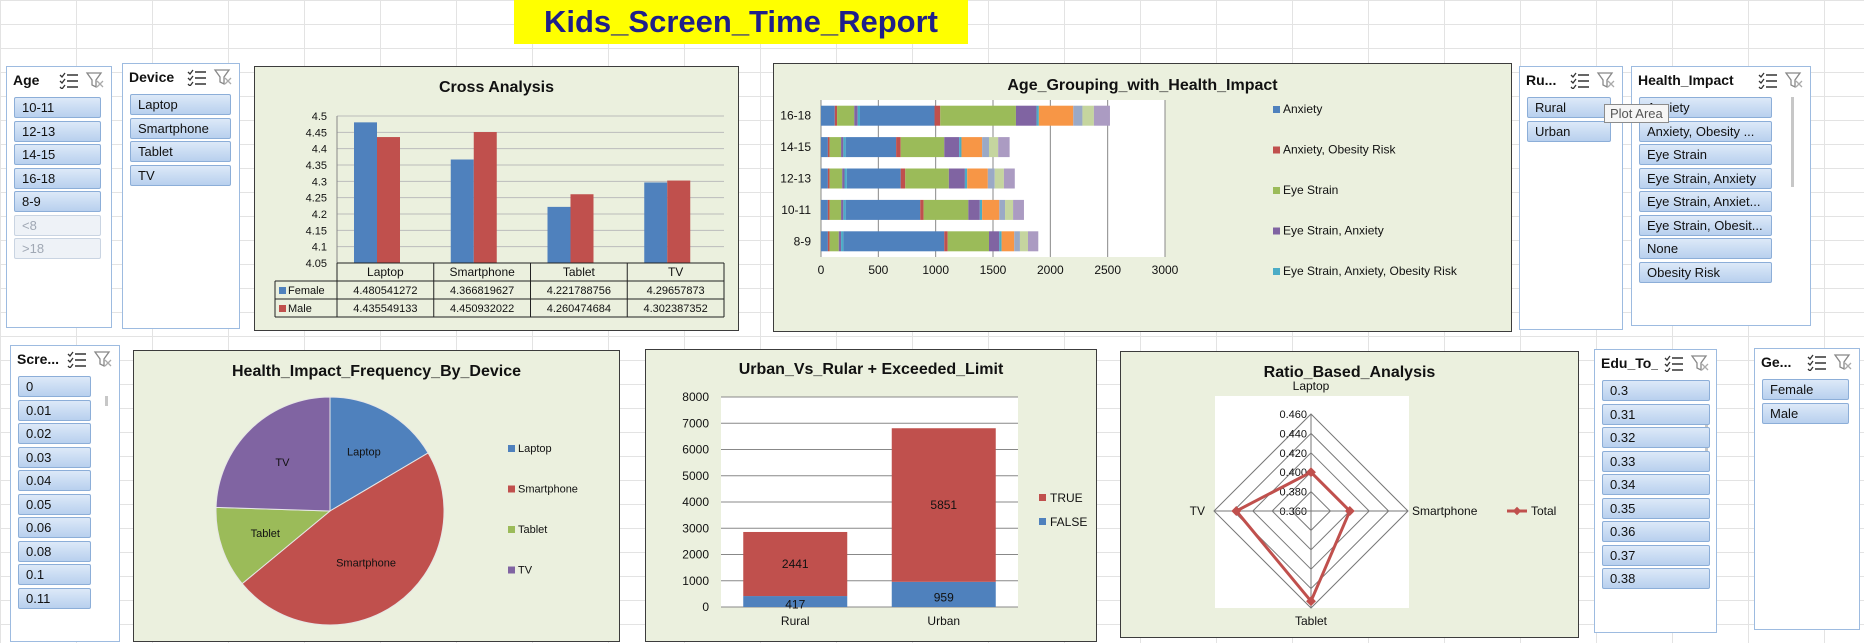 The width and height of the screenshot is (1864, 643). I want to click on slicer-item: 0.1, so click(54, 574).